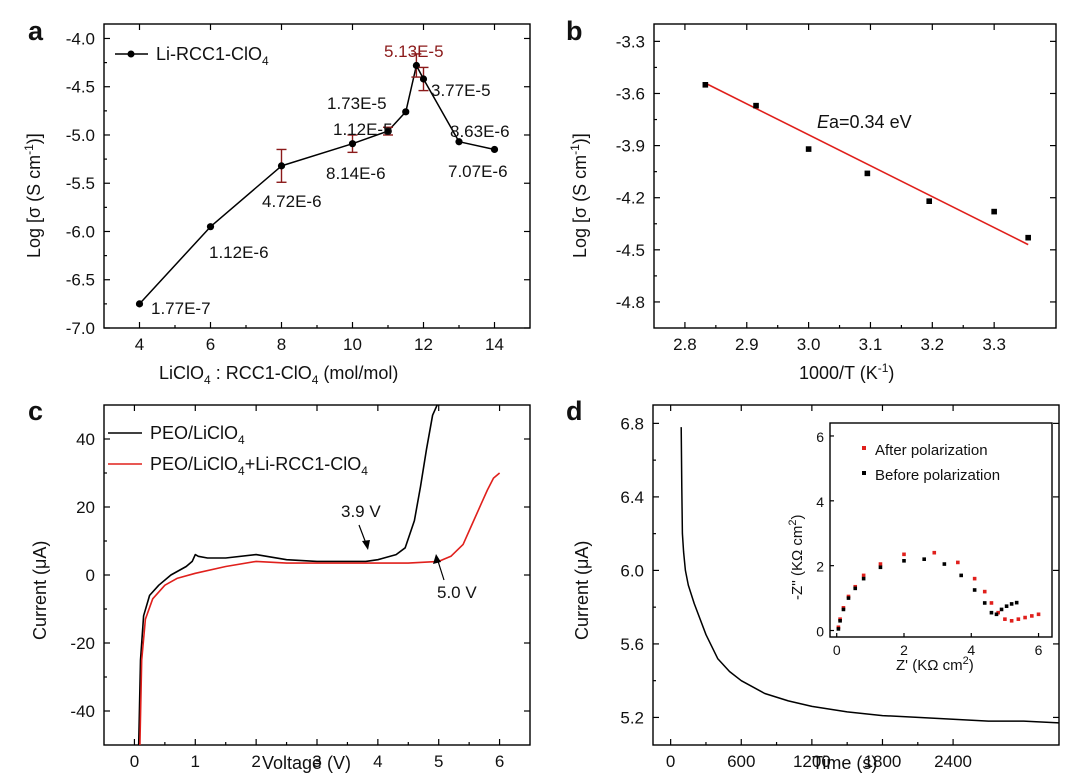 The image size is (1080, 781). I want to click on clipped-lines-c, so click(319, 575).